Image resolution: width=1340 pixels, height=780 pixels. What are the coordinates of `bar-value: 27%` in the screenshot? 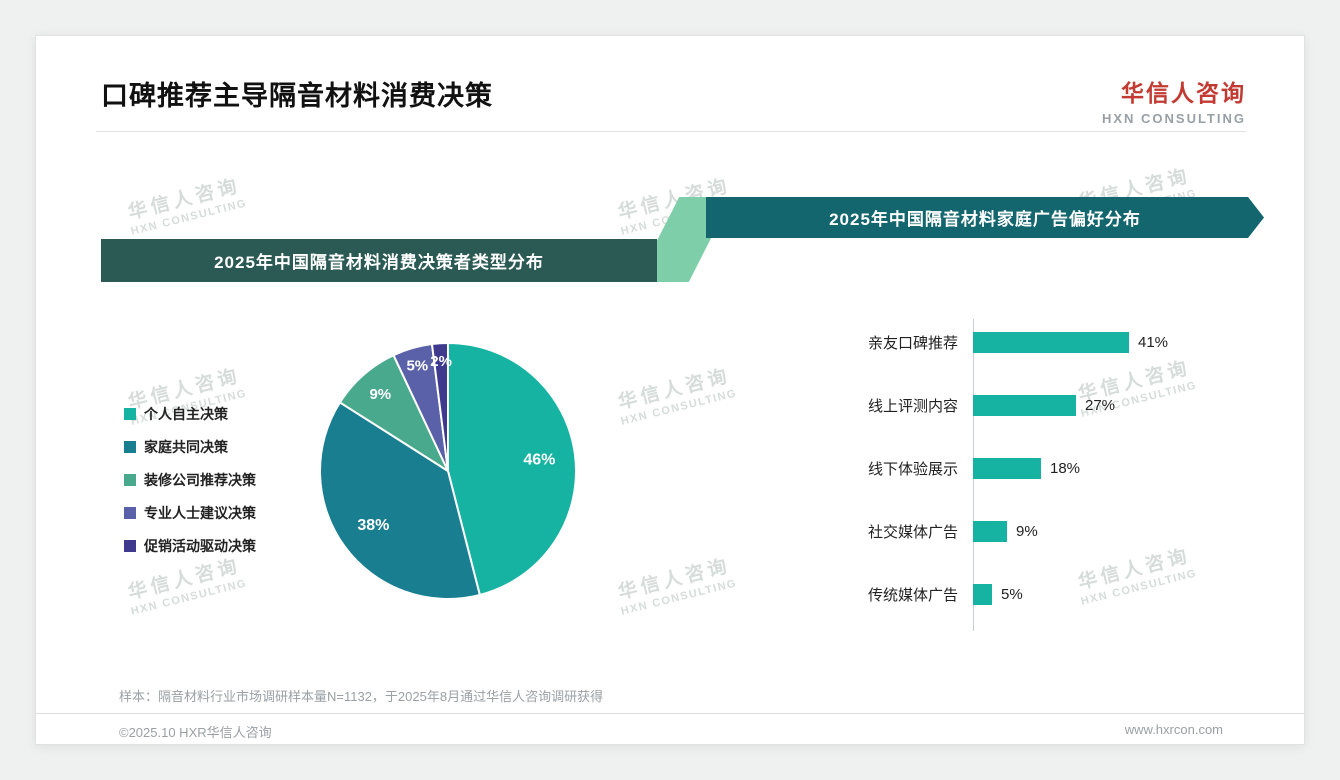 It's located at (1100, 405).